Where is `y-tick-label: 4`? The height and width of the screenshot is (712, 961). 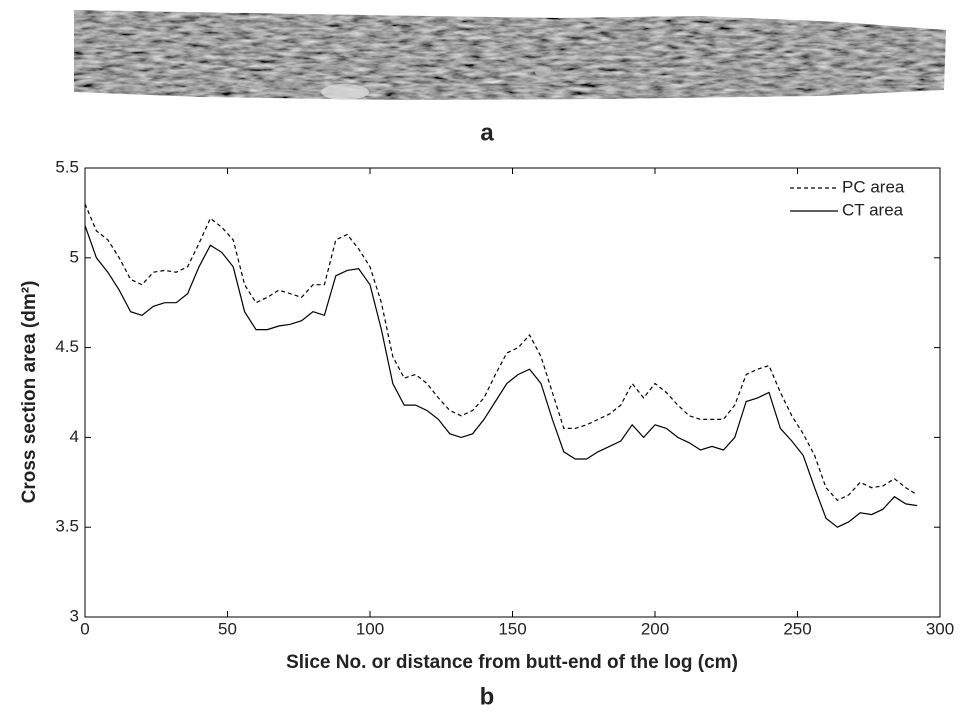
y-tick-label: 4 is located at coordinates (74, 436).